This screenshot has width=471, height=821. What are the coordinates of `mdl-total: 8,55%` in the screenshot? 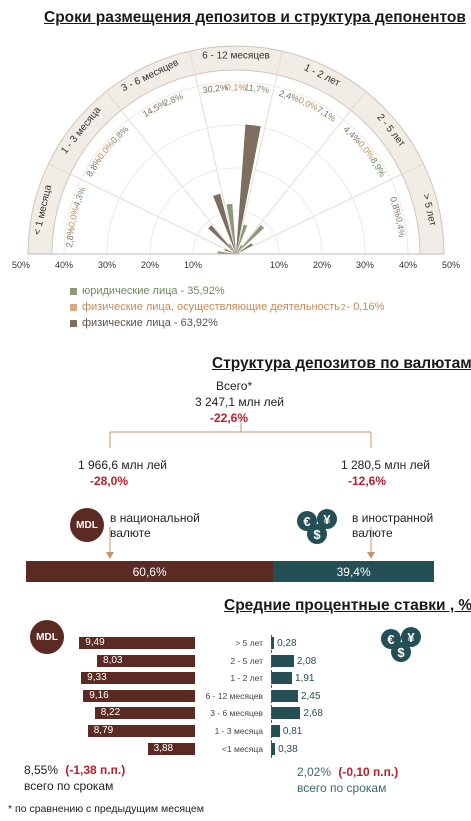 It's located at (41, 770).